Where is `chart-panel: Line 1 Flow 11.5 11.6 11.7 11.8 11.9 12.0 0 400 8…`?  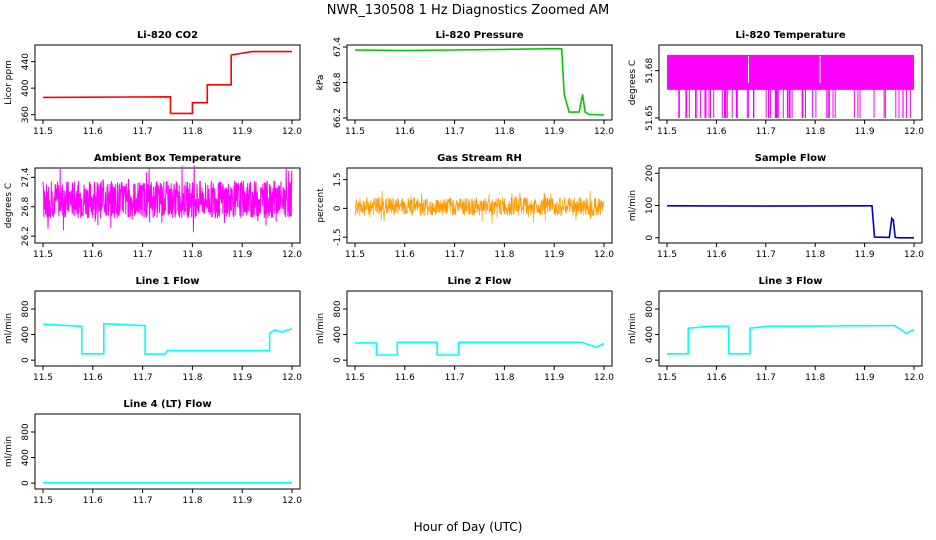 chart-panel: Line 1 Flow 11.5 11.6 11.7 11.8 11.9 12.0 0 400 8… is located at coordinates (153, 329).